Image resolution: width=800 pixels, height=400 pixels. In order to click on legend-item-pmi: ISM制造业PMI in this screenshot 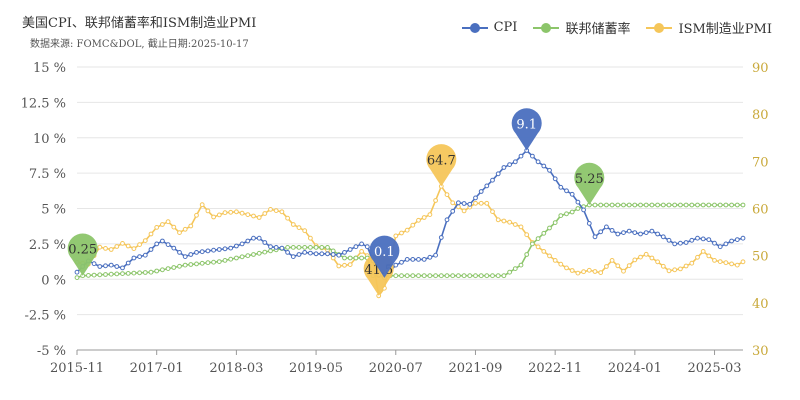, I will do `click(709, 27)`.